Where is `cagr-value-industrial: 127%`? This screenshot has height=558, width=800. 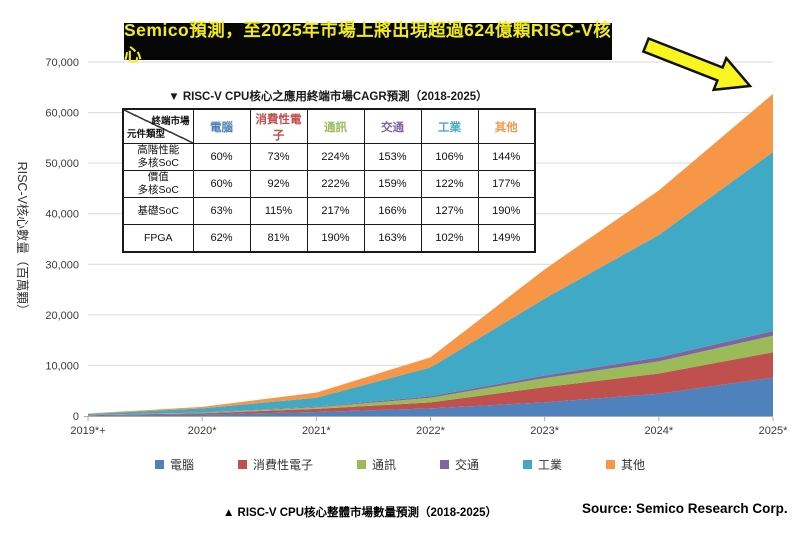
cagr-value-industrial: 127% is located at coordinates (449, 211).